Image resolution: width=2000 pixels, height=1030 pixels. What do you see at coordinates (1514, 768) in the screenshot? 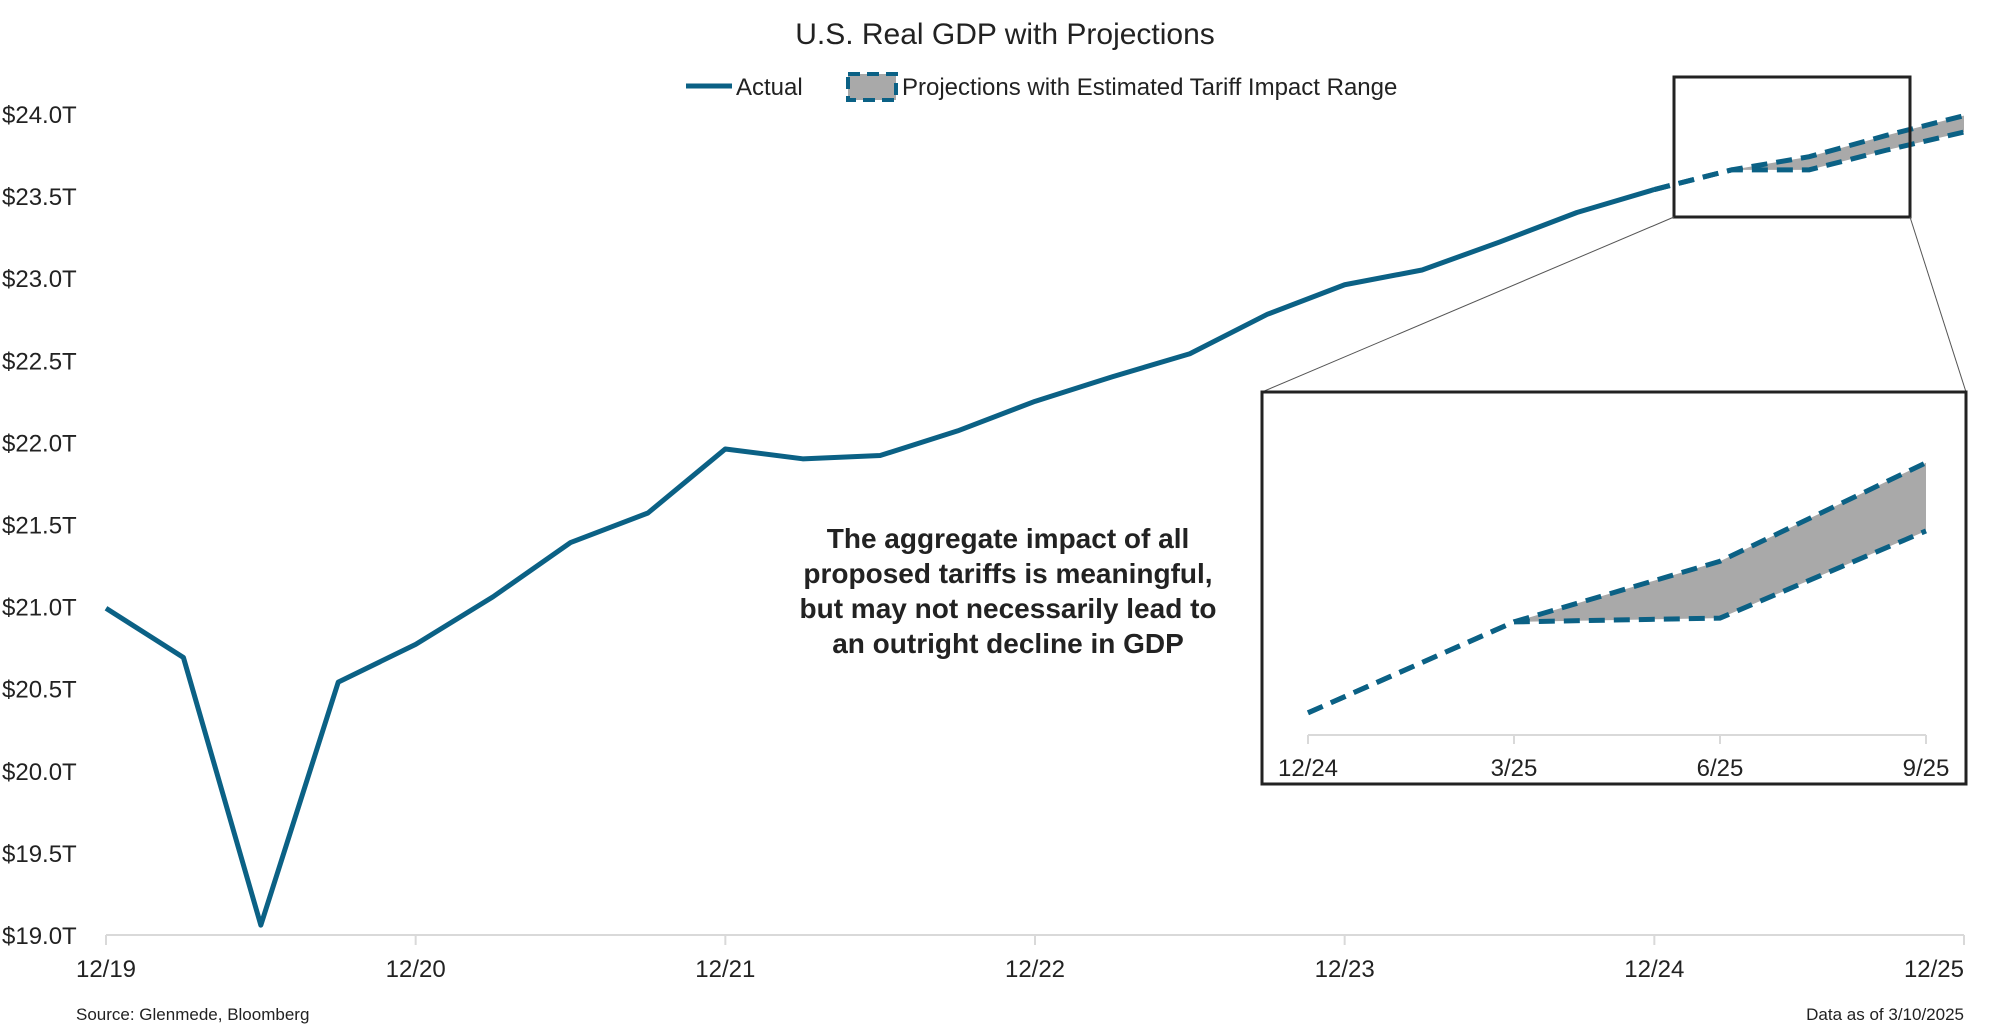
I see `inset-x-tick-label: 3/25` at bounding box center [1514, 768].